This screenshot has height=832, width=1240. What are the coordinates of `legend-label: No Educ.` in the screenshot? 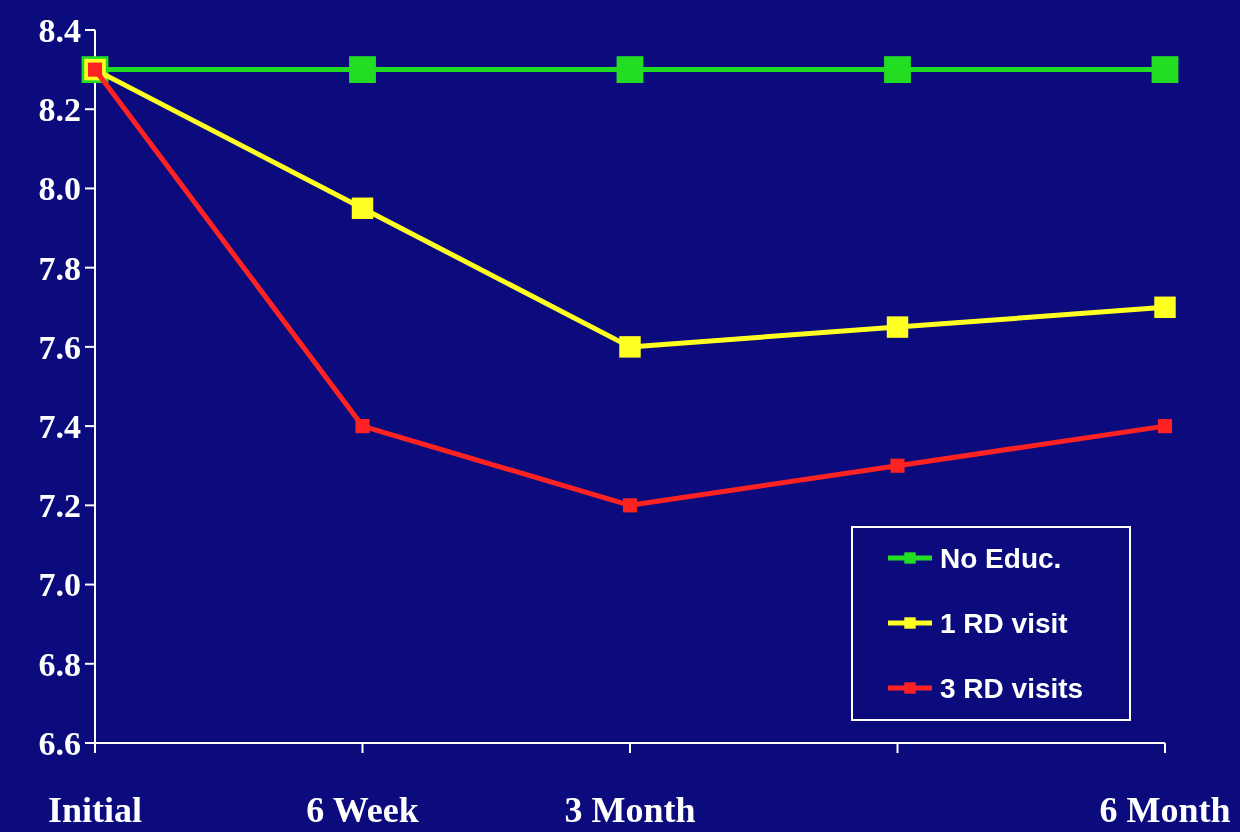 It's located at (1001, 558).